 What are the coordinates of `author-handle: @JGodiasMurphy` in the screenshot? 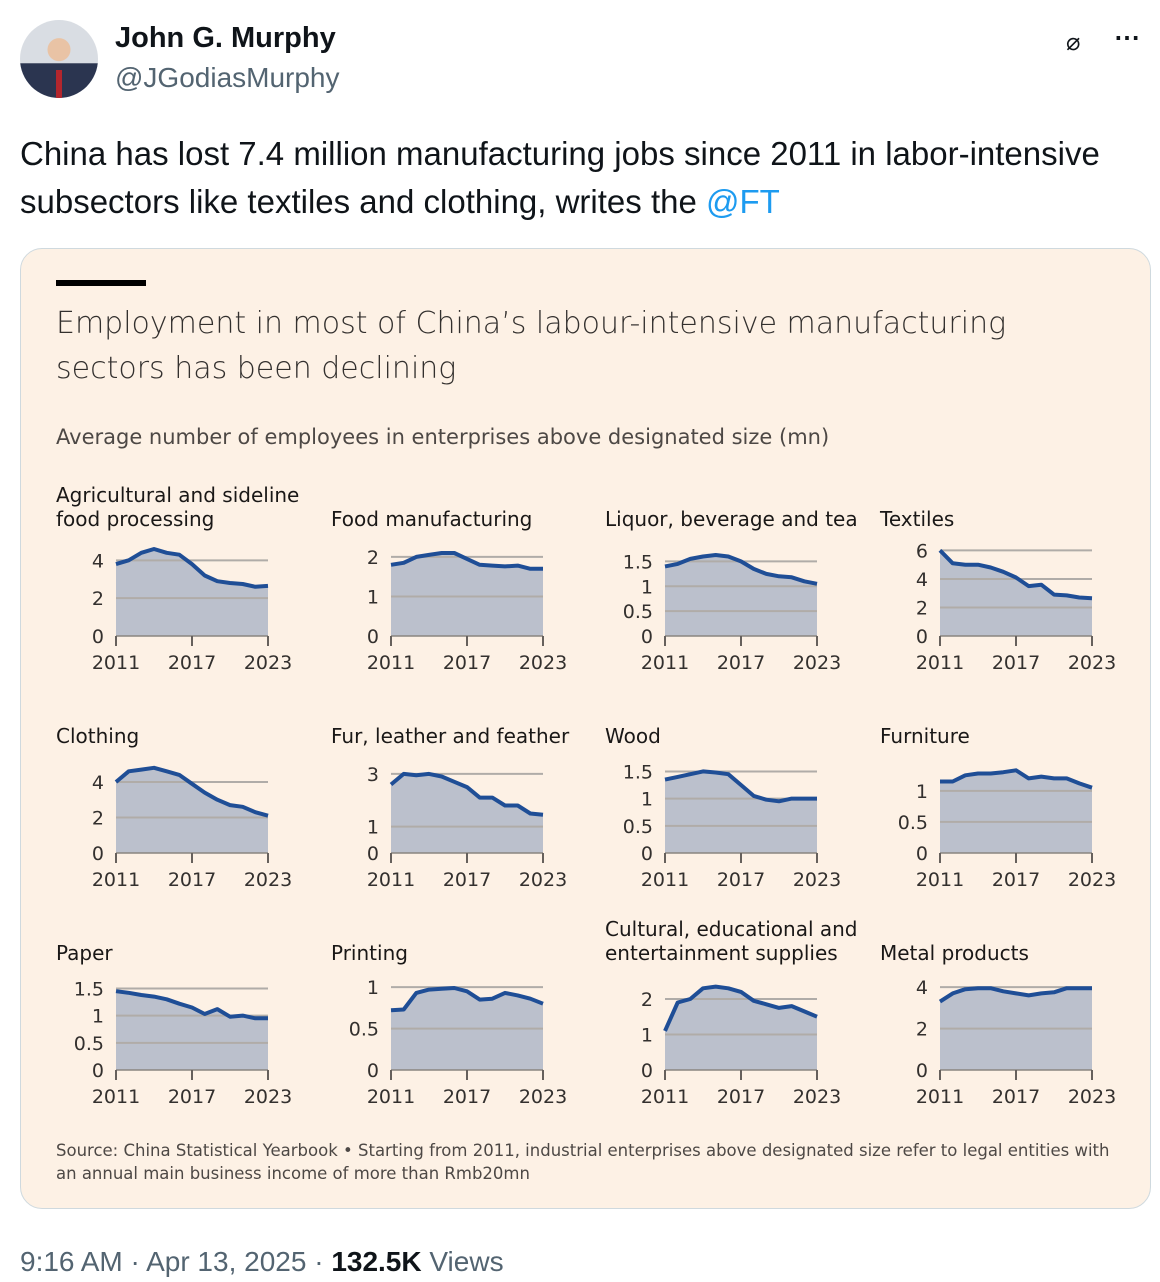 It's located at (227, 77).